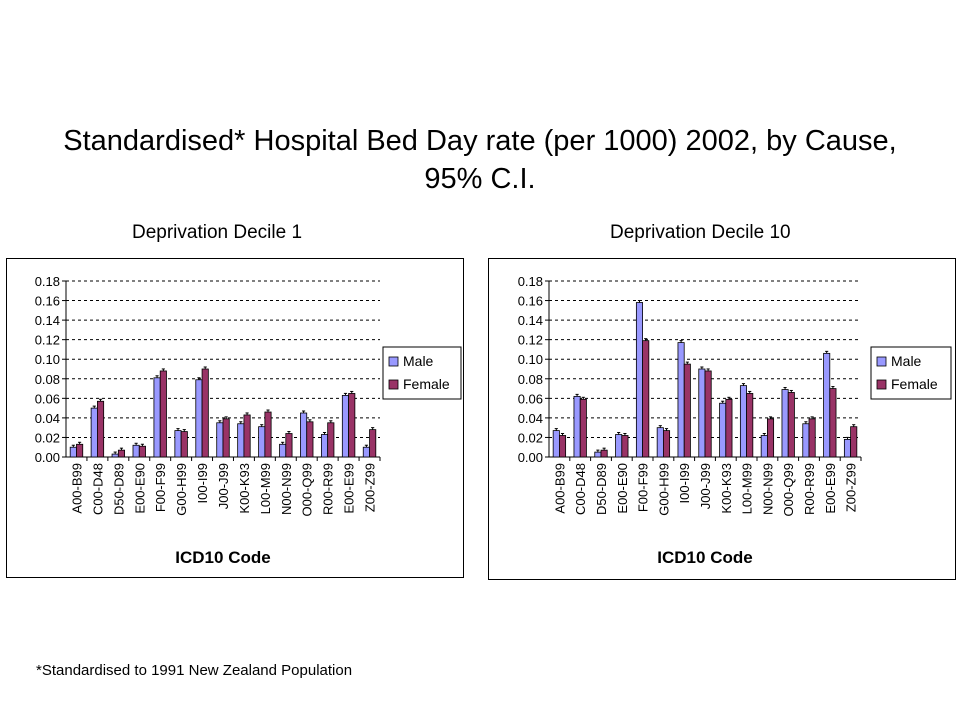 The height and width of the screenshot is (720, 960). Describe the element at coordinates (726, 488) in the screenshot. I see `x-tick-label: K00-K93` at that location.